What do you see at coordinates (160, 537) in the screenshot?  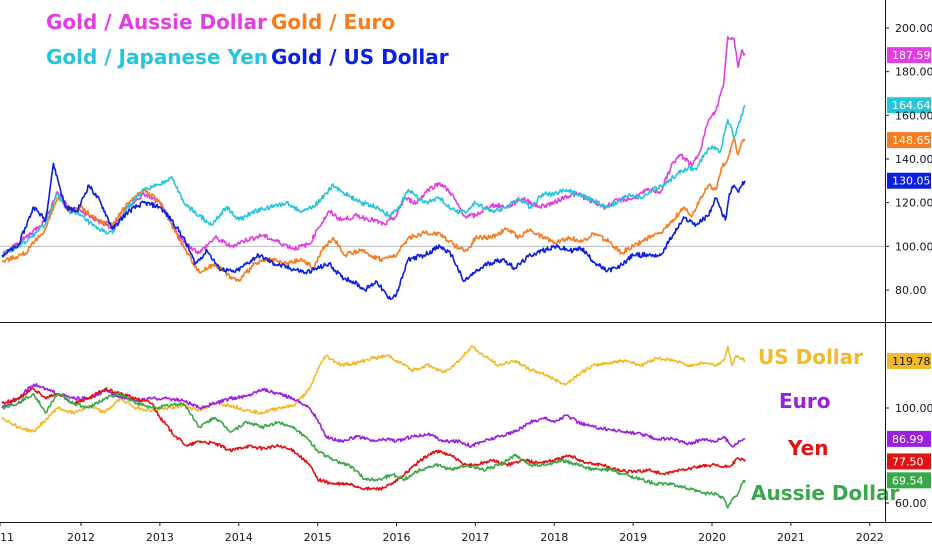 I see `x-tick-label: 2013` at bounding box center [160, 537].